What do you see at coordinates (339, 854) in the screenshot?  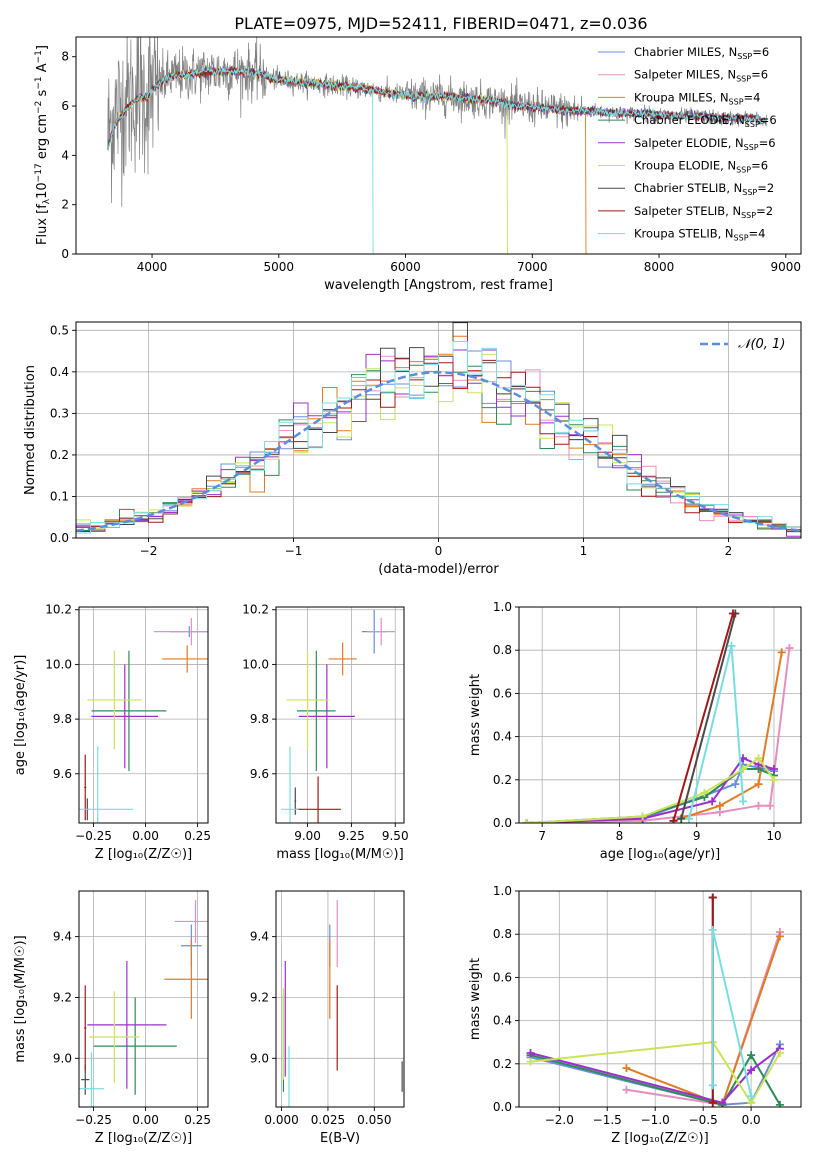 I see `x-axis-label: mass [log₁₀(M/M☉)]` at bounding box center [339, 854].